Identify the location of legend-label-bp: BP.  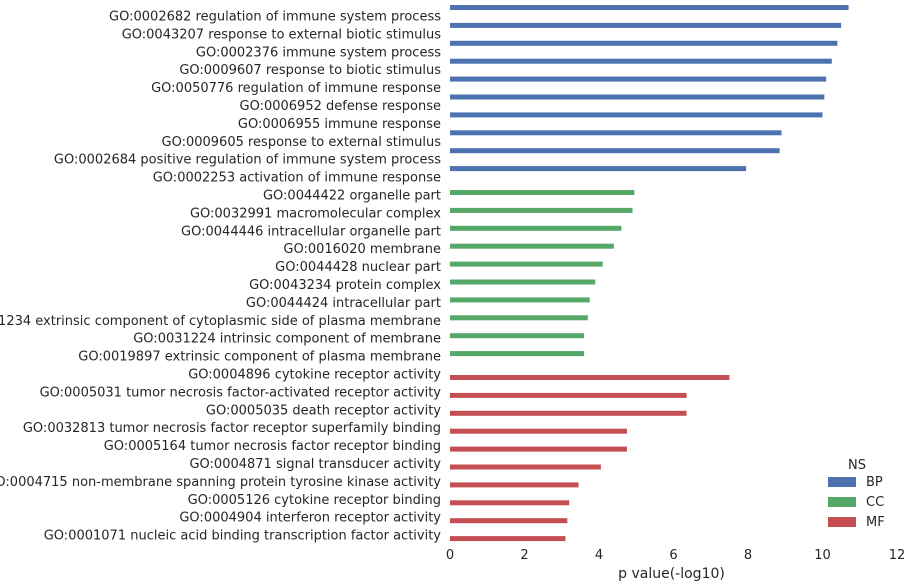
(874, 482).